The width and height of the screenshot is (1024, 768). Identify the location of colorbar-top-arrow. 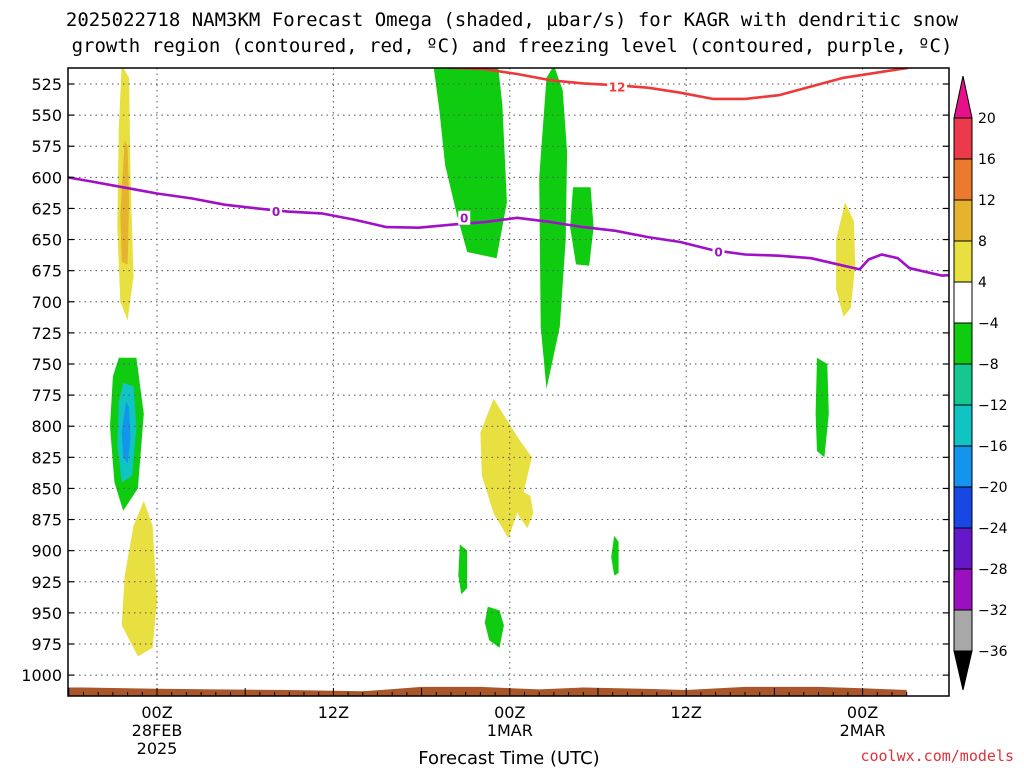
(963, 97).